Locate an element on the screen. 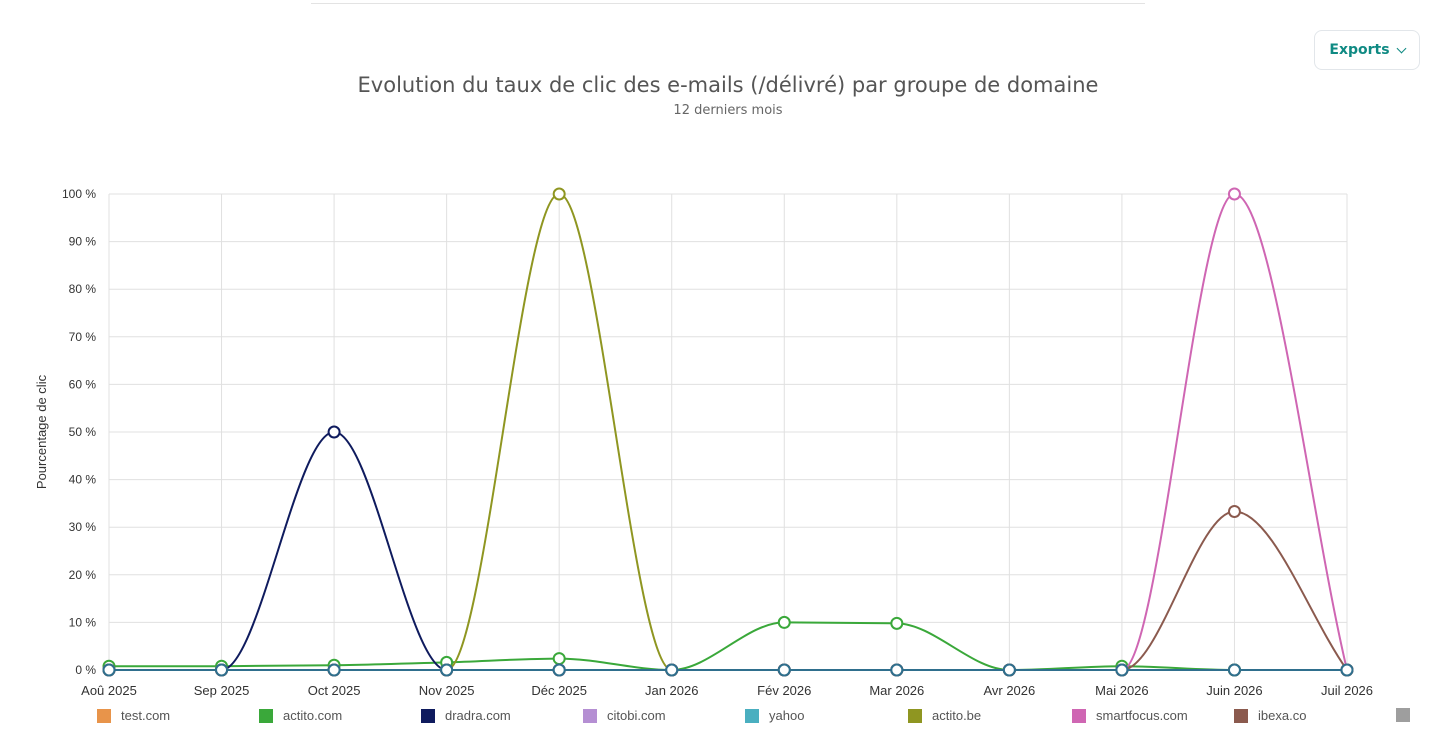  x-tick-label: Aoû 2025 is located at coordinates (109, 690).